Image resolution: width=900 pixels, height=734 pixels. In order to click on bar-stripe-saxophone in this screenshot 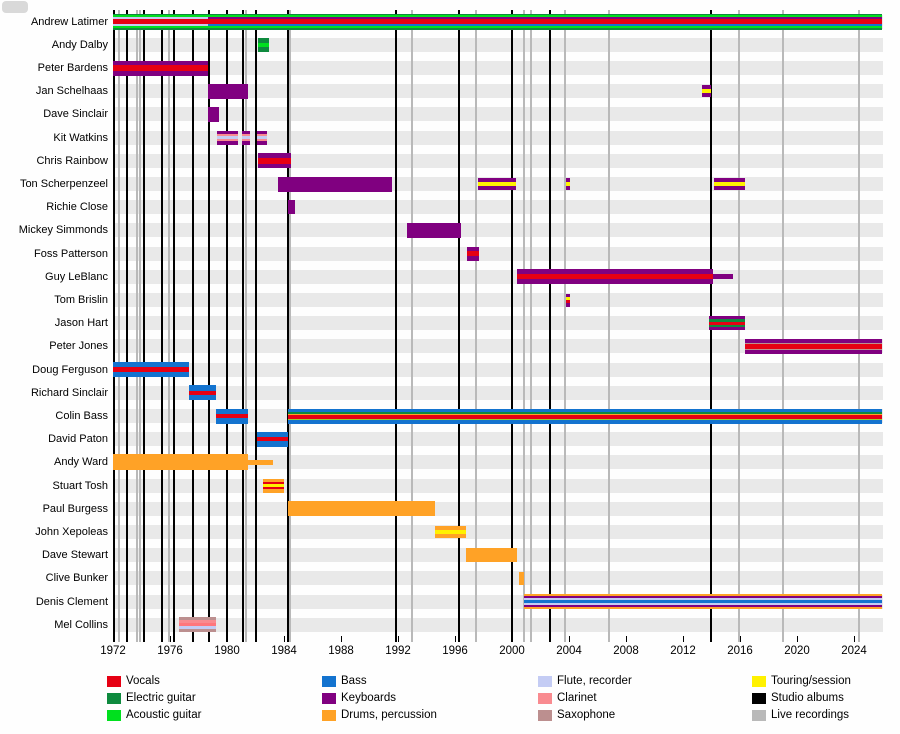, I will do `click(813, 343)`.